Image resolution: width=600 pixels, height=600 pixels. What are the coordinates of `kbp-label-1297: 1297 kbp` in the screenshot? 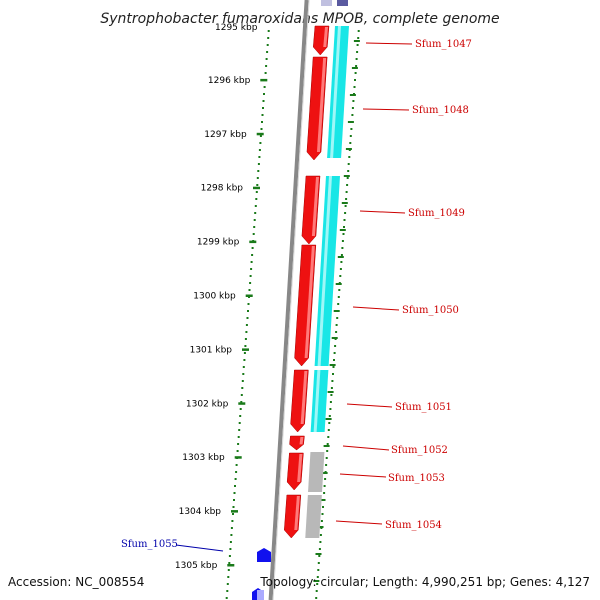 It's located at (225, 135).